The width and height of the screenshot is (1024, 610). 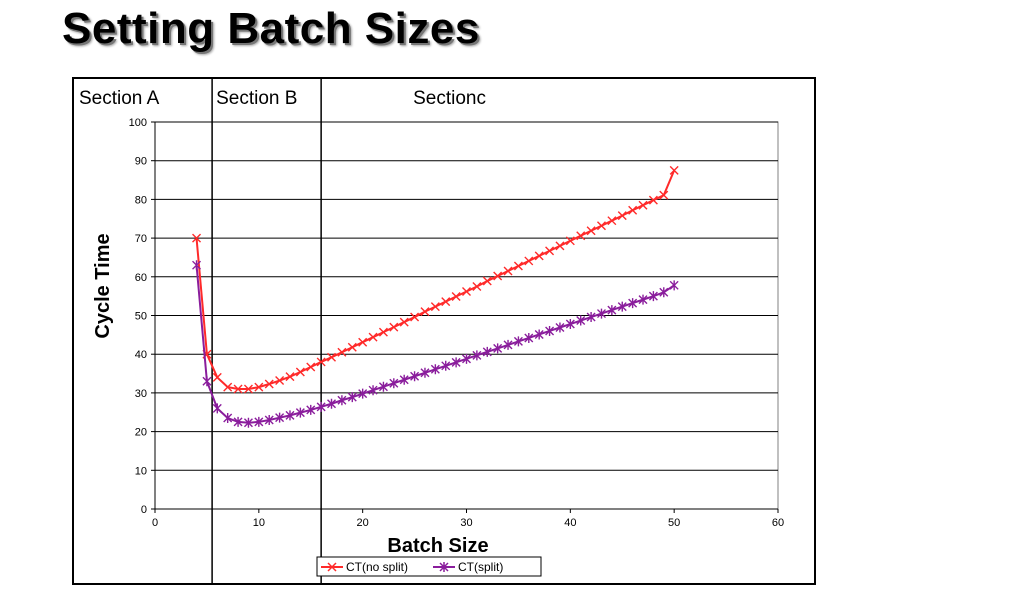 I want to click on legend-marker-split, so click(x=444, y=567).